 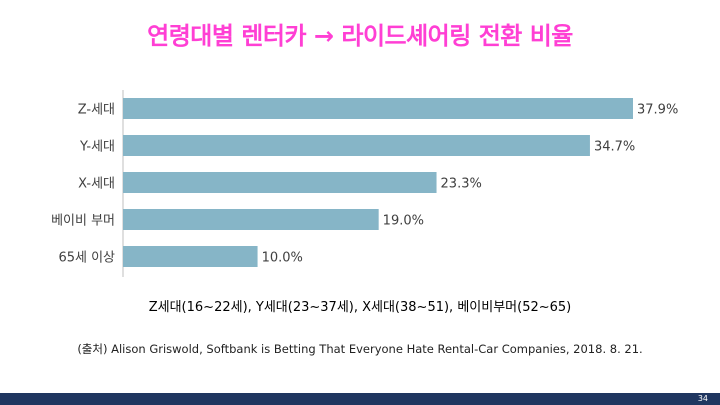 What do you see at coordinates (360, 399) in the screenshot?
I see `footer-bar: 34` at bounding box center [360, 399].